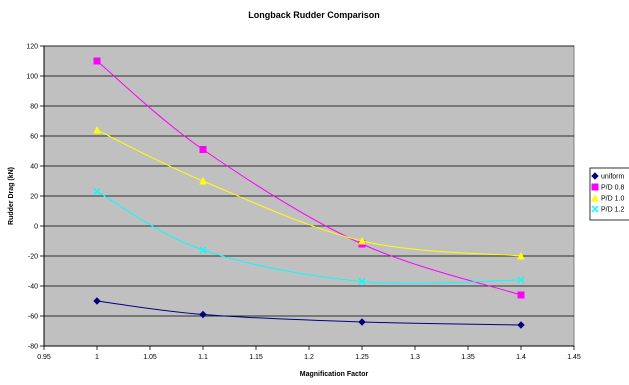  What do you see at coordinates (34, 137) in the screenshot?
I see `y-tick-label: 60` at bounding box center [34, 137].